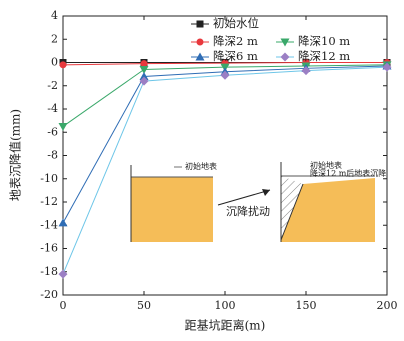 This screenshot has height=341, width=404. I want to click on x-tick-label: 200, so click(387, 305).